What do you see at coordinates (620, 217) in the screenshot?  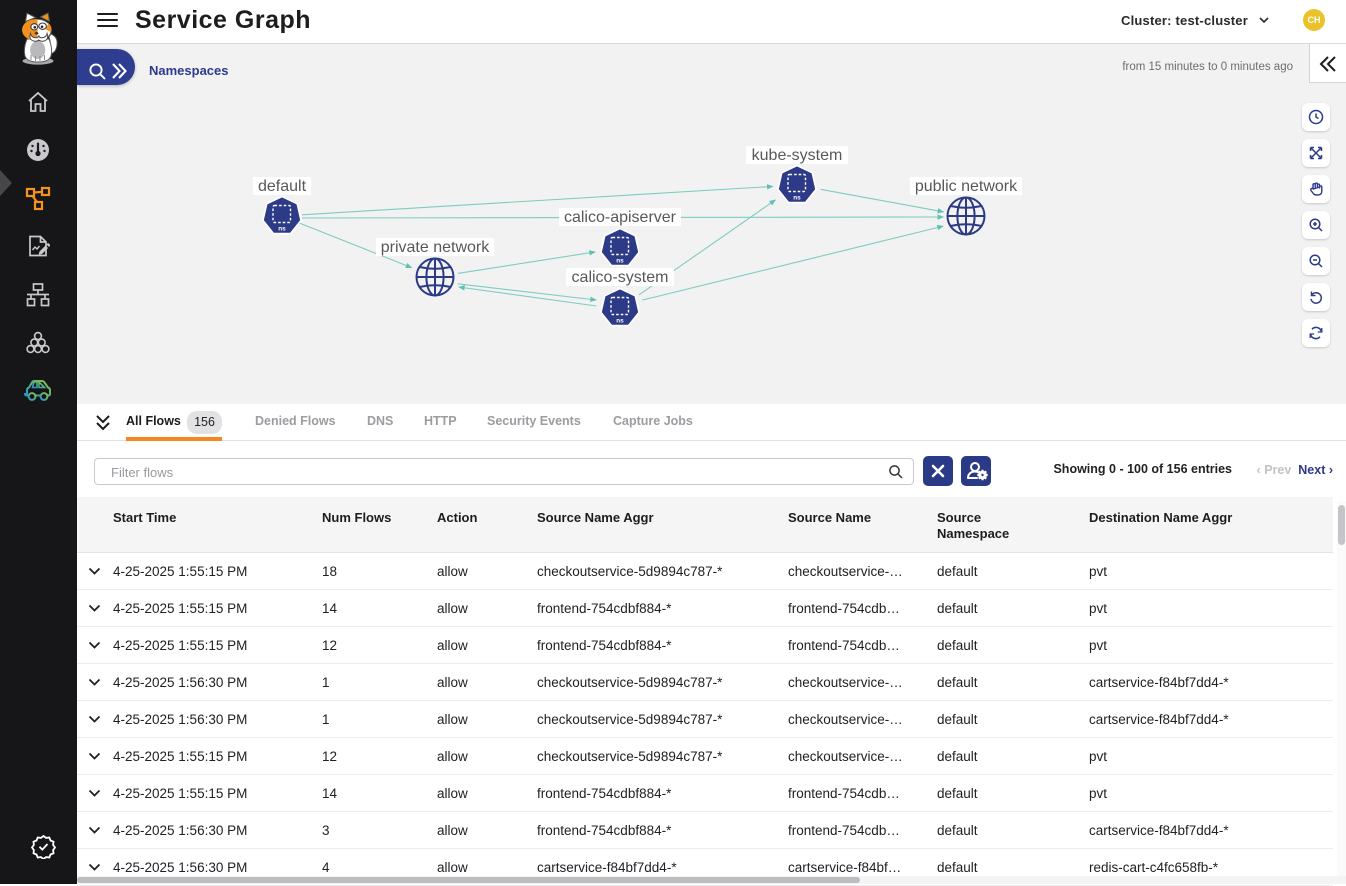 I see `svg-text: calico-apiserver` at bounding box center [620, 217].